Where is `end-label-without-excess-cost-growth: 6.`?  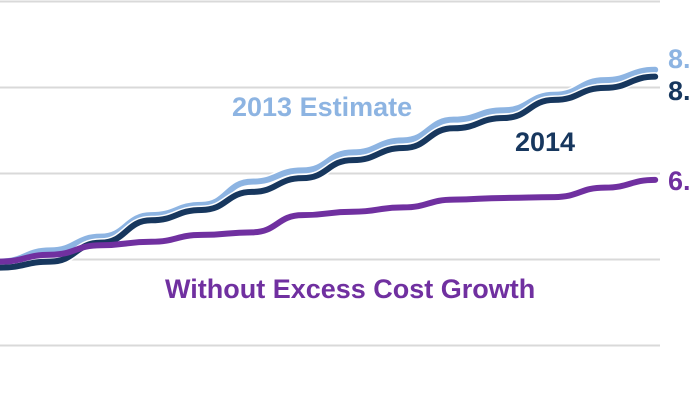 end-label-without-excess-cost-growth: 6. is located at coordinates (679, 181).